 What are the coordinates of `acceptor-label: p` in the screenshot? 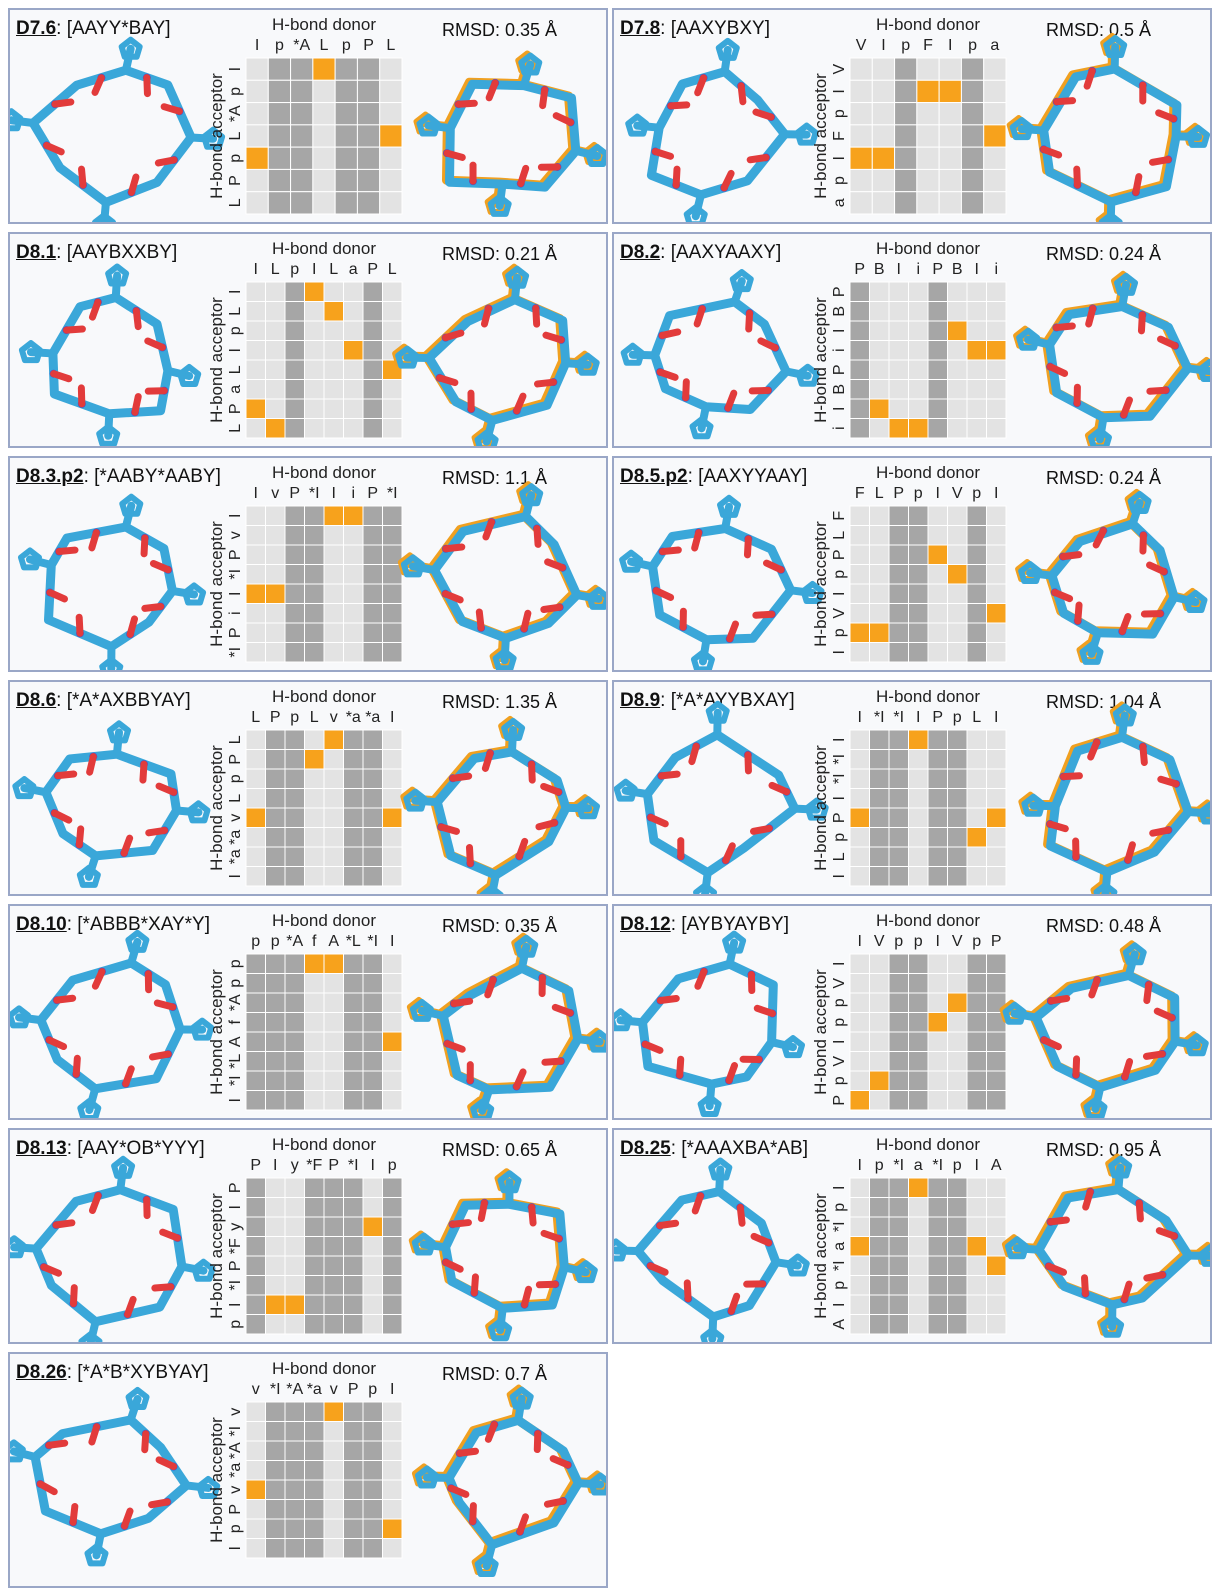 It's located at (235, 158).